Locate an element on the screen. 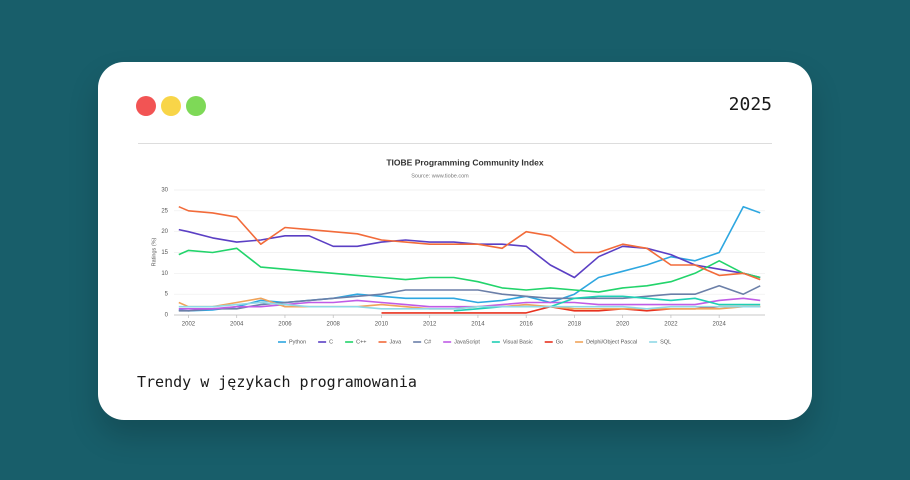  legend-label: C# is located at coordinates (428, 342).